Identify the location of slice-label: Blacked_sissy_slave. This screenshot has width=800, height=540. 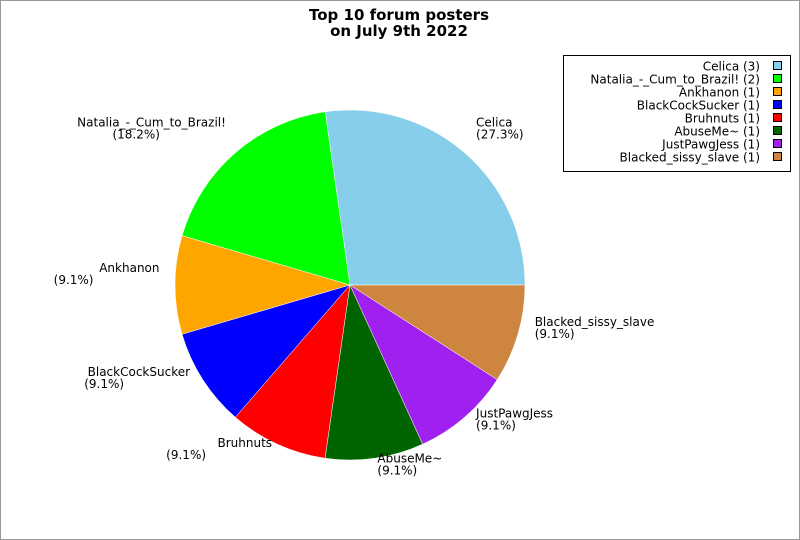
(595, 322).